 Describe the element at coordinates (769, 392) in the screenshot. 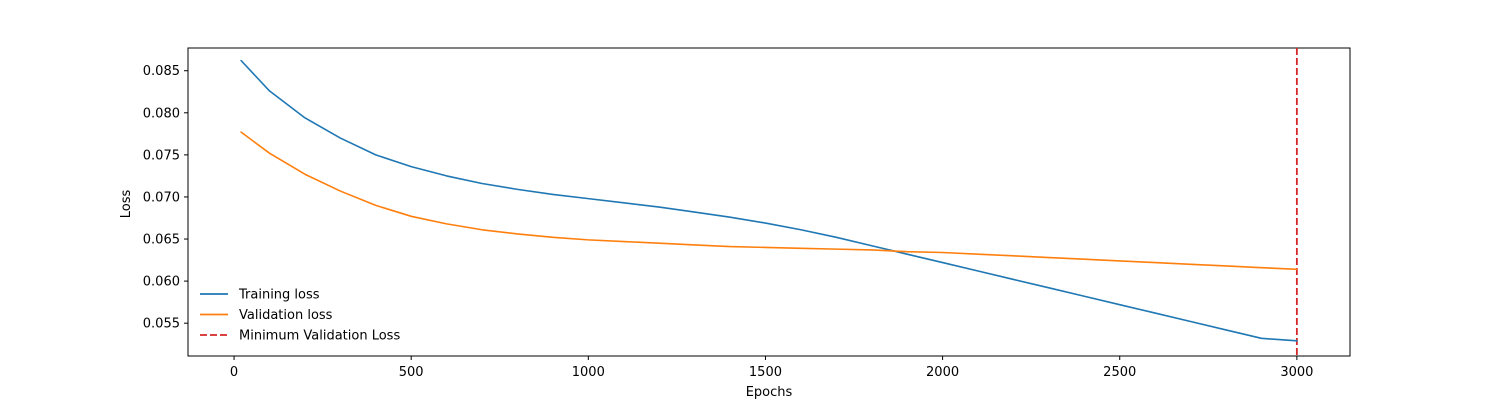

I see `x-axis-label: Epochs` at that location.